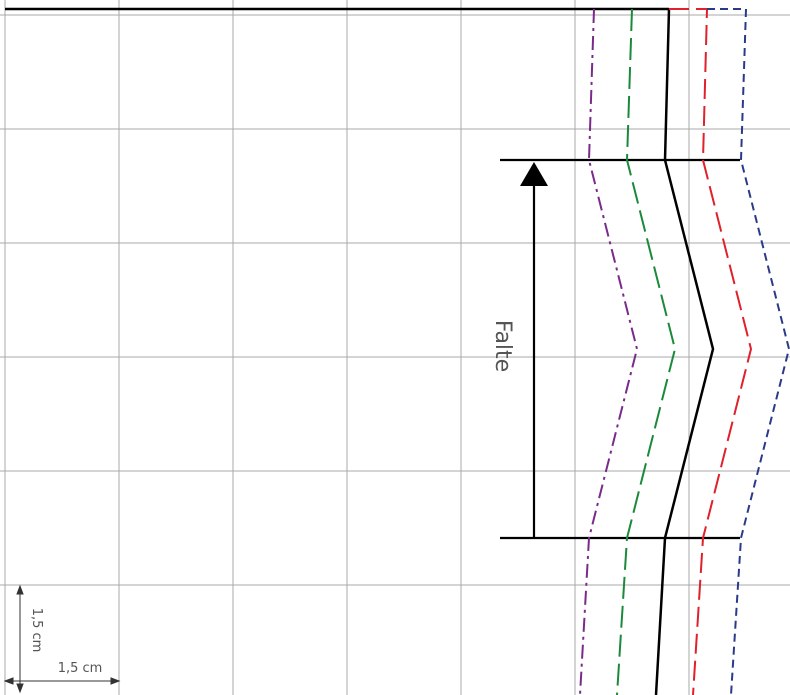 This screenshot has width=790, height=695. I want to click on scale-vertical, so click(20, 639).